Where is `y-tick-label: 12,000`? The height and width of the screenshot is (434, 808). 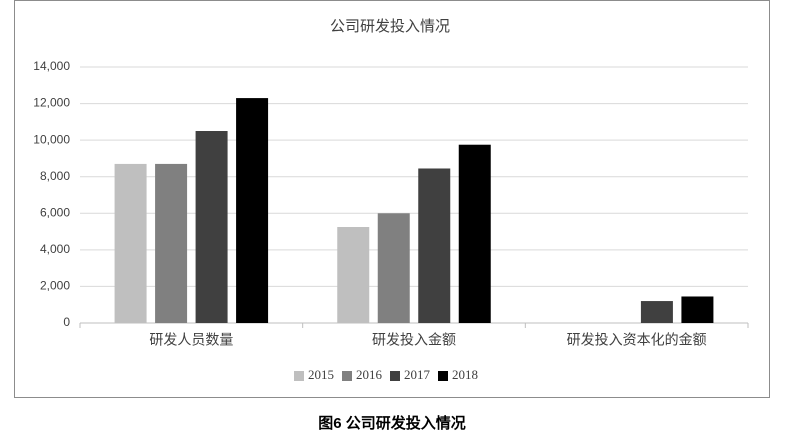
y-tick-label: 12,000 is located at coordinates (51, 103).